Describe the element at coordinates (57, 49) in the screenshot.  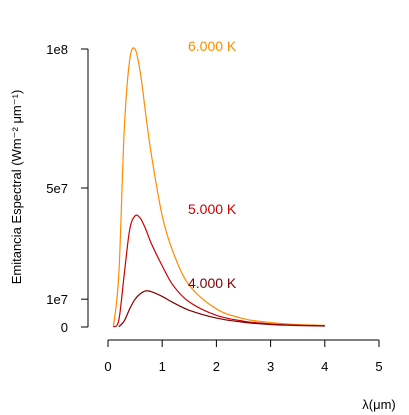
I see `y-tick-label: 1e8` at that location.